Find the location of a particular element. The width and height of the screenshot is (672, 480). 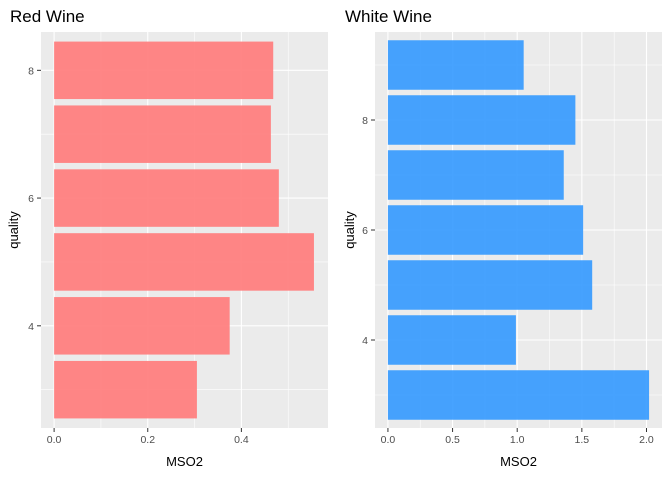

red-y-tick-label: 4 is located at coordinates (31, 327).